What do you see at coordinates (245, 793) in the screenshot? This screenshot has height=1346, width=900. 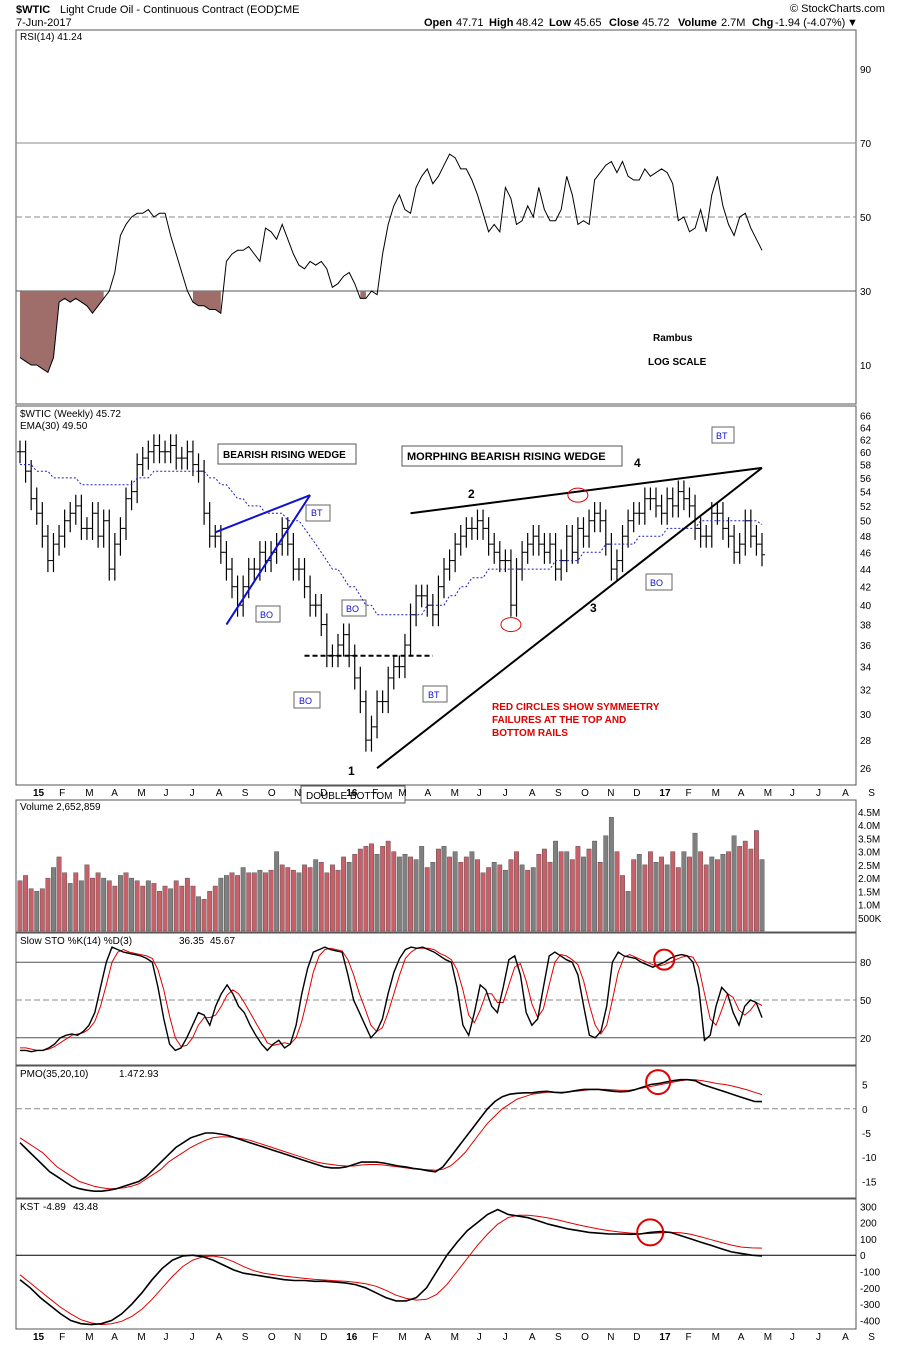 I see `x-axis-label-top: S` at bounding box center [245, 793].